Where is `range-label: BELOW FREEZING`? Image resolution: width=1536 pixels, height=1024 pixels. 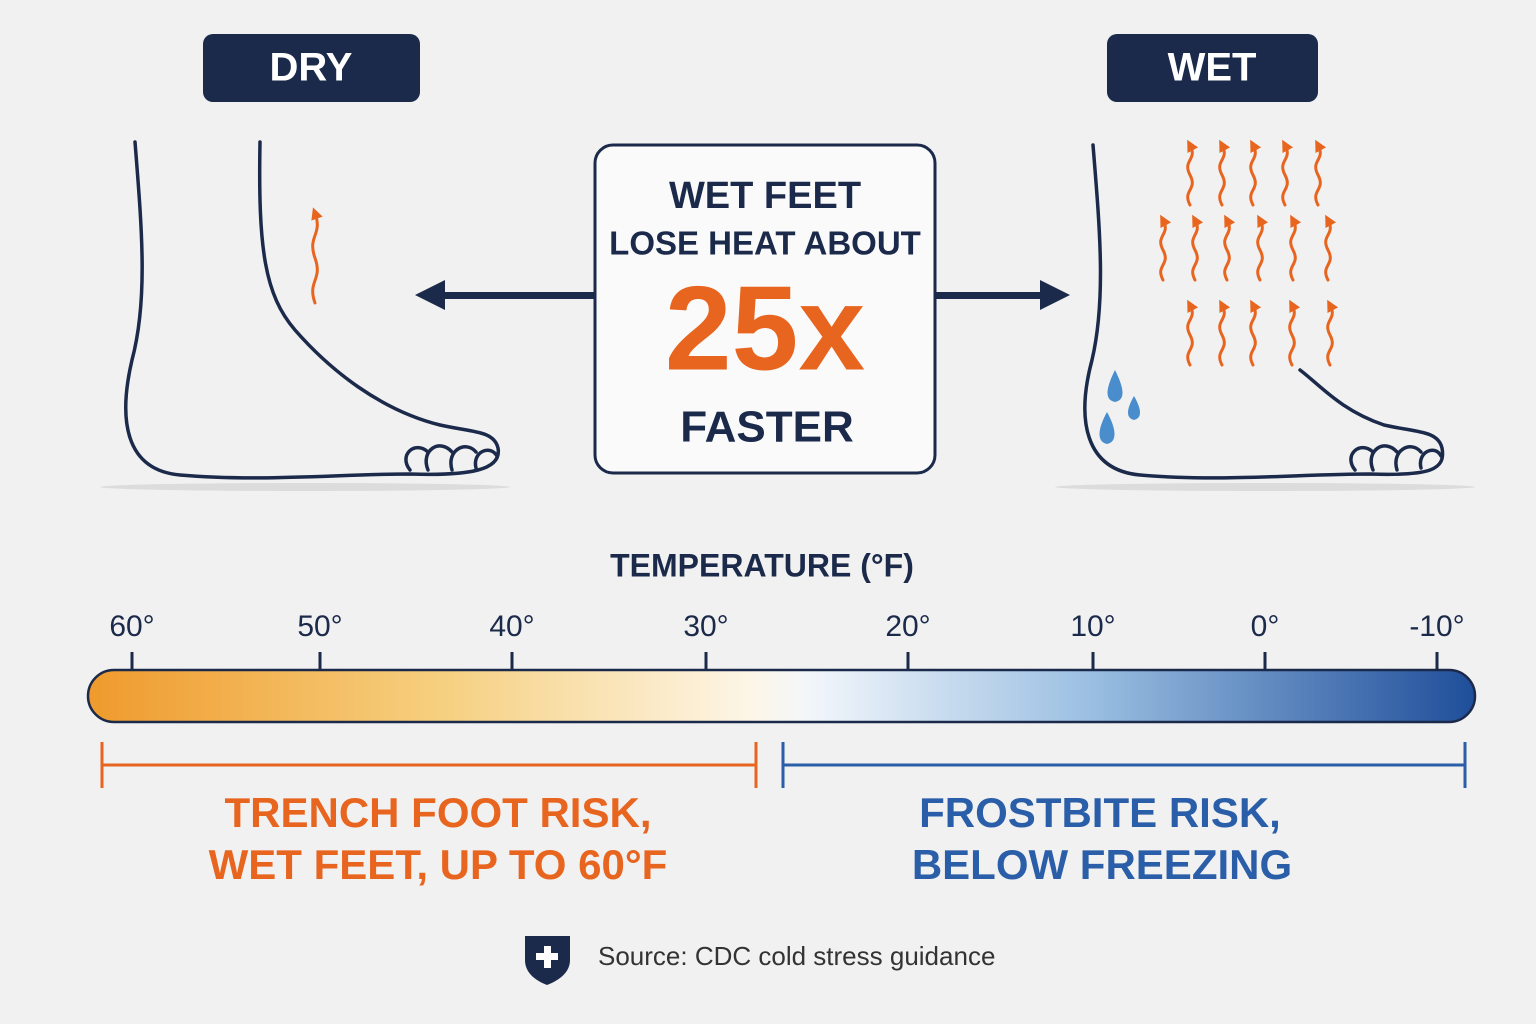
range-label: BELOW FREEZING is located at coordinates (1102, 864).